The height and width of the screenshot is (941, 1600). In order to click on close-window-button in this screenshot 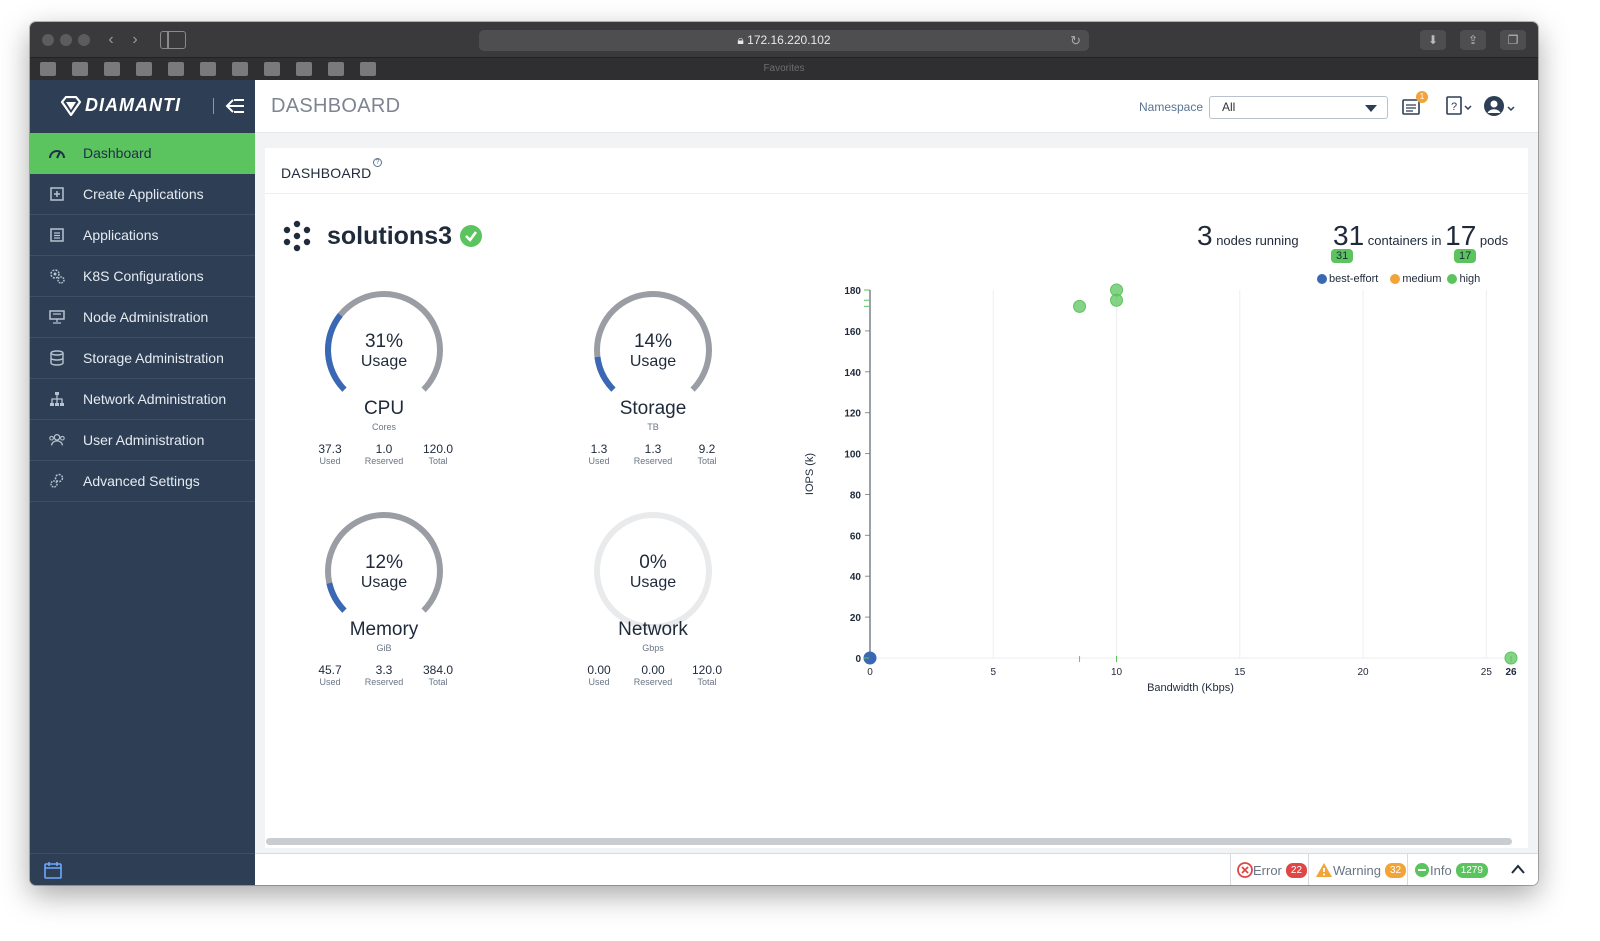, I will do `click(48, 40)`.